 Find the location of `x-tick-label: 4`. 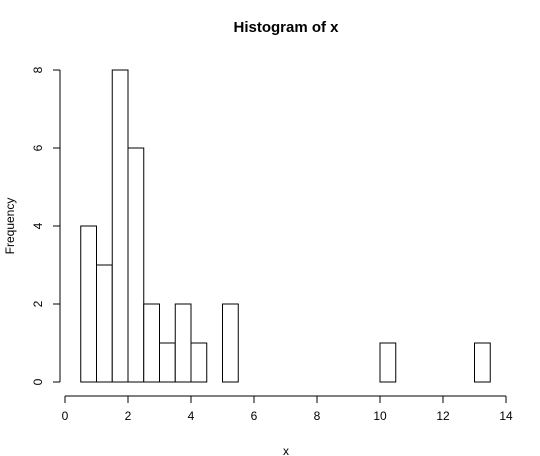

x-tick-label: 4 is located at coordinates (191, 416).